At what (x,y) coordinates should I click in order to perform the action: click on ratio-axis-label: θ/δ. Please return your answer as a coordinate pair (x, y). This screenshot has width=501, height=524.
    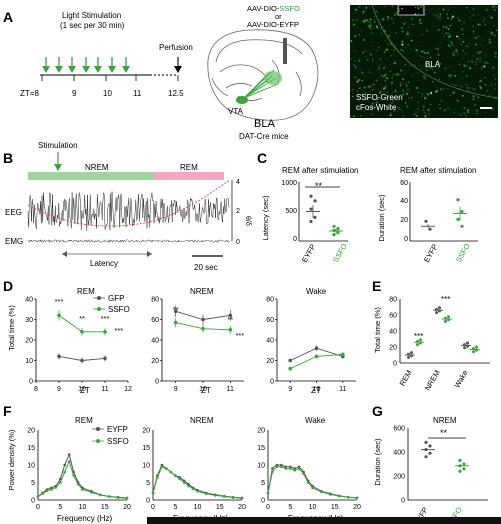
    Looking at the image, I should click on (247, 221).